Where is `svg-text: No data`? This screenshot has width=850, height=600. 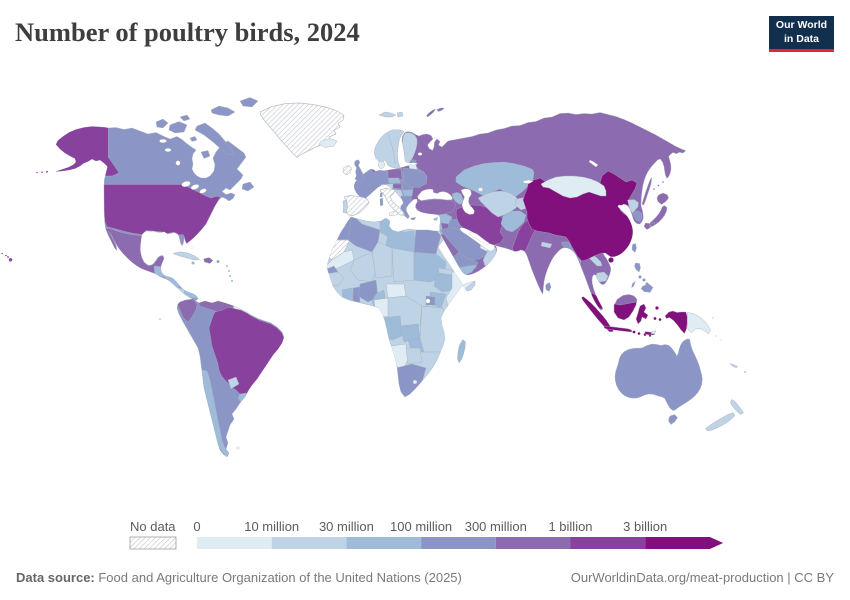 svg-text: No data is located at coordinates (153, 526).